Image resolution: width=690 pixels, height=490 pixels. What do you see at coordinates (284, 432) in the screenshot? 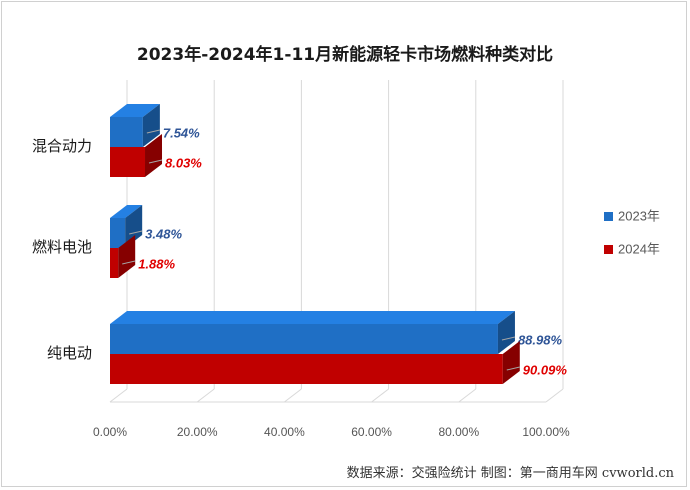
I see `x-tick-label: 40.00%` at bounding box center [284, 432].